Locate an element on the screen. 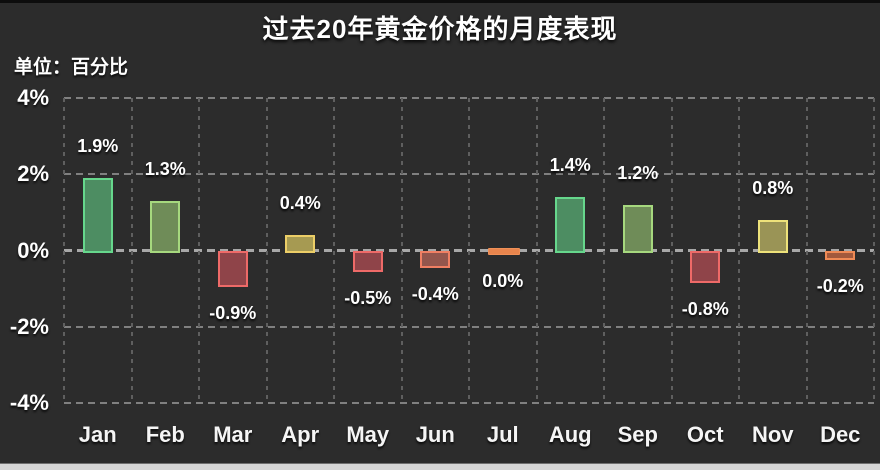  month-label-sep: Sep is located at coordinates (637, 434).